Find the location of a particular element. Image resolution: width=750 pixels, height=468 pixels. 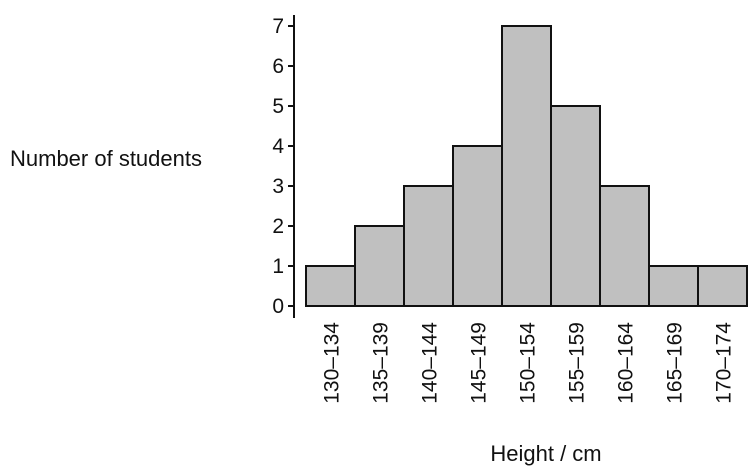

y-tick-label: 6 is located at coordinates (278, 66).